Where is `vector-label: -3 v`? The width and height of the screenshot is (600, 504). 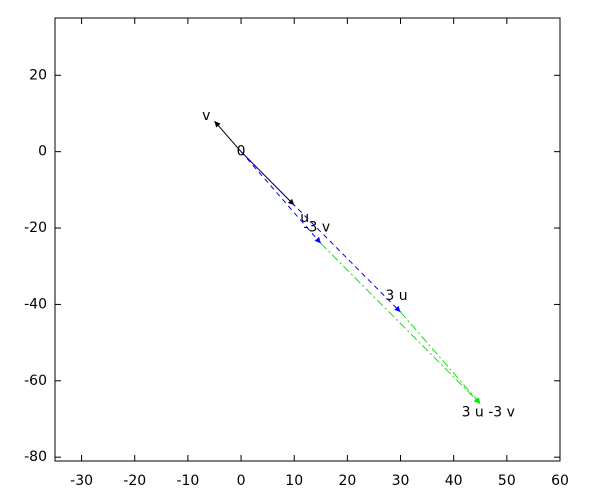
vector-label: -3 v is located at coordinates (316, 227).